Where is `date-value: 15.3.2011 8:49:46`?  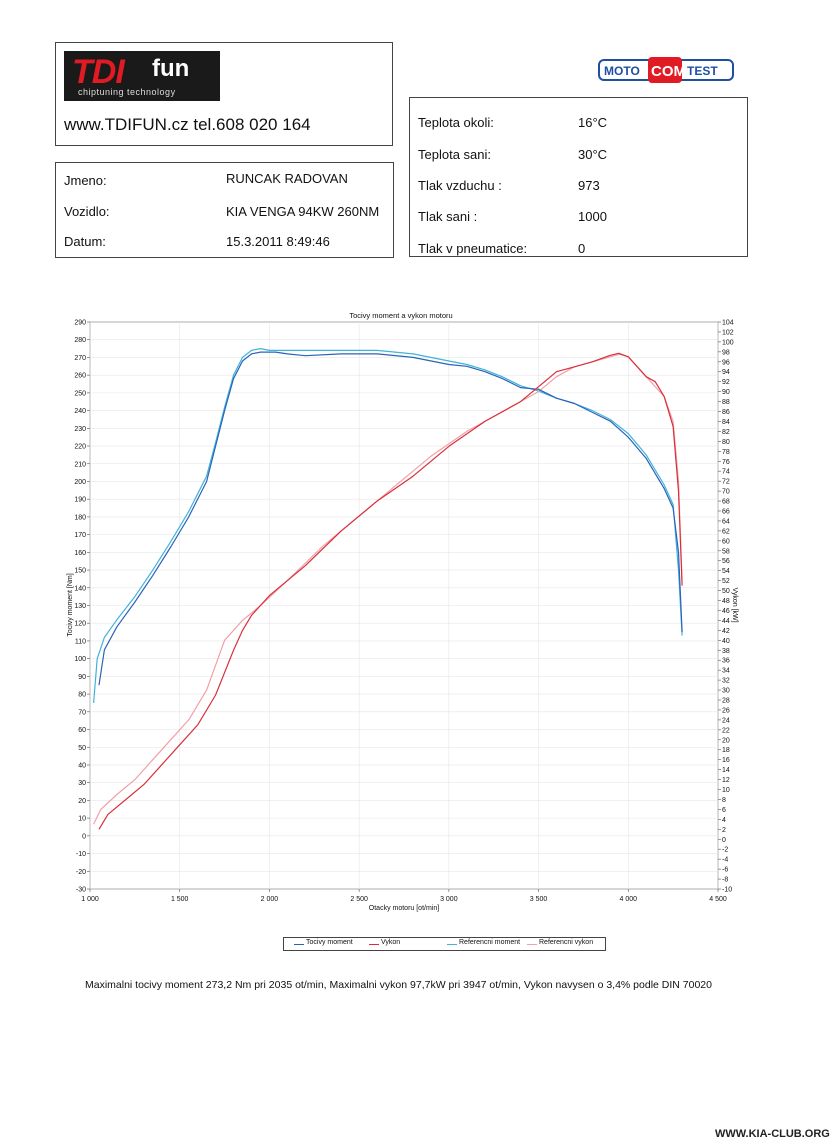 date-value: 15.3.2011 8:49:46 is located at coordinates (278, 241).